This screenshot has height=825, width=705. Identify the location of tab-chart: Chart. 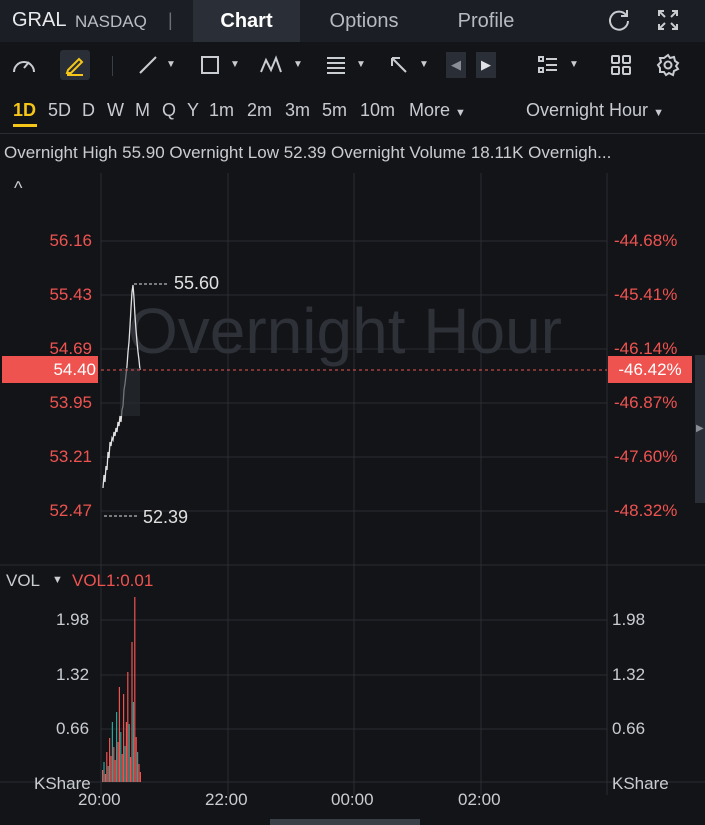
(246, 21).